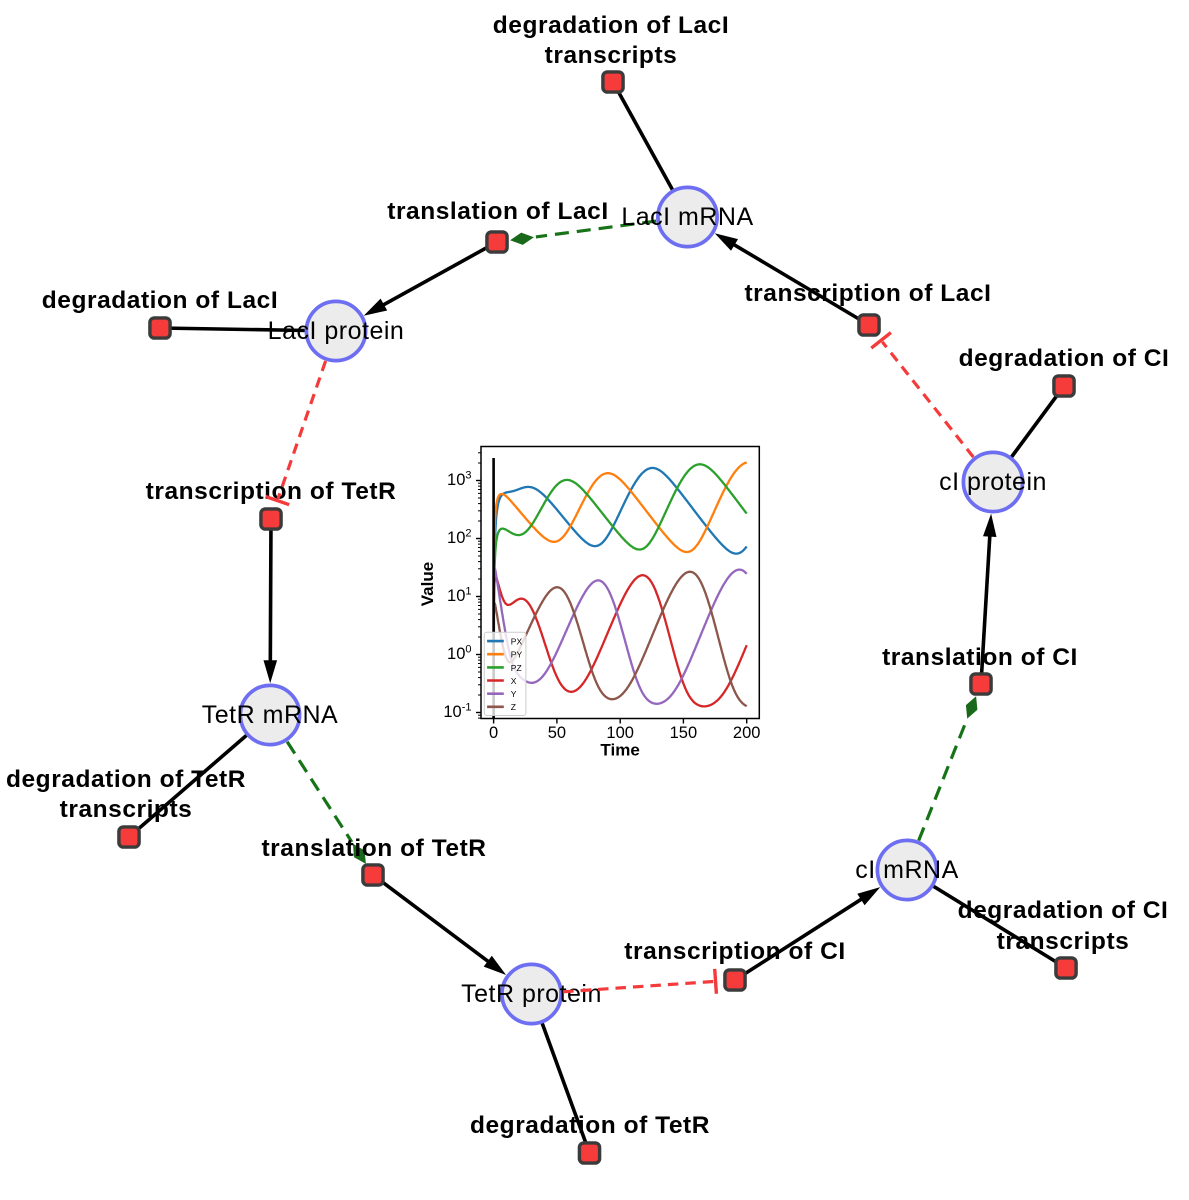  What do you see at coordinates (457, 712) in the screenshot?
I see `svg-text: 10-1` at bounding box center [457, 712].